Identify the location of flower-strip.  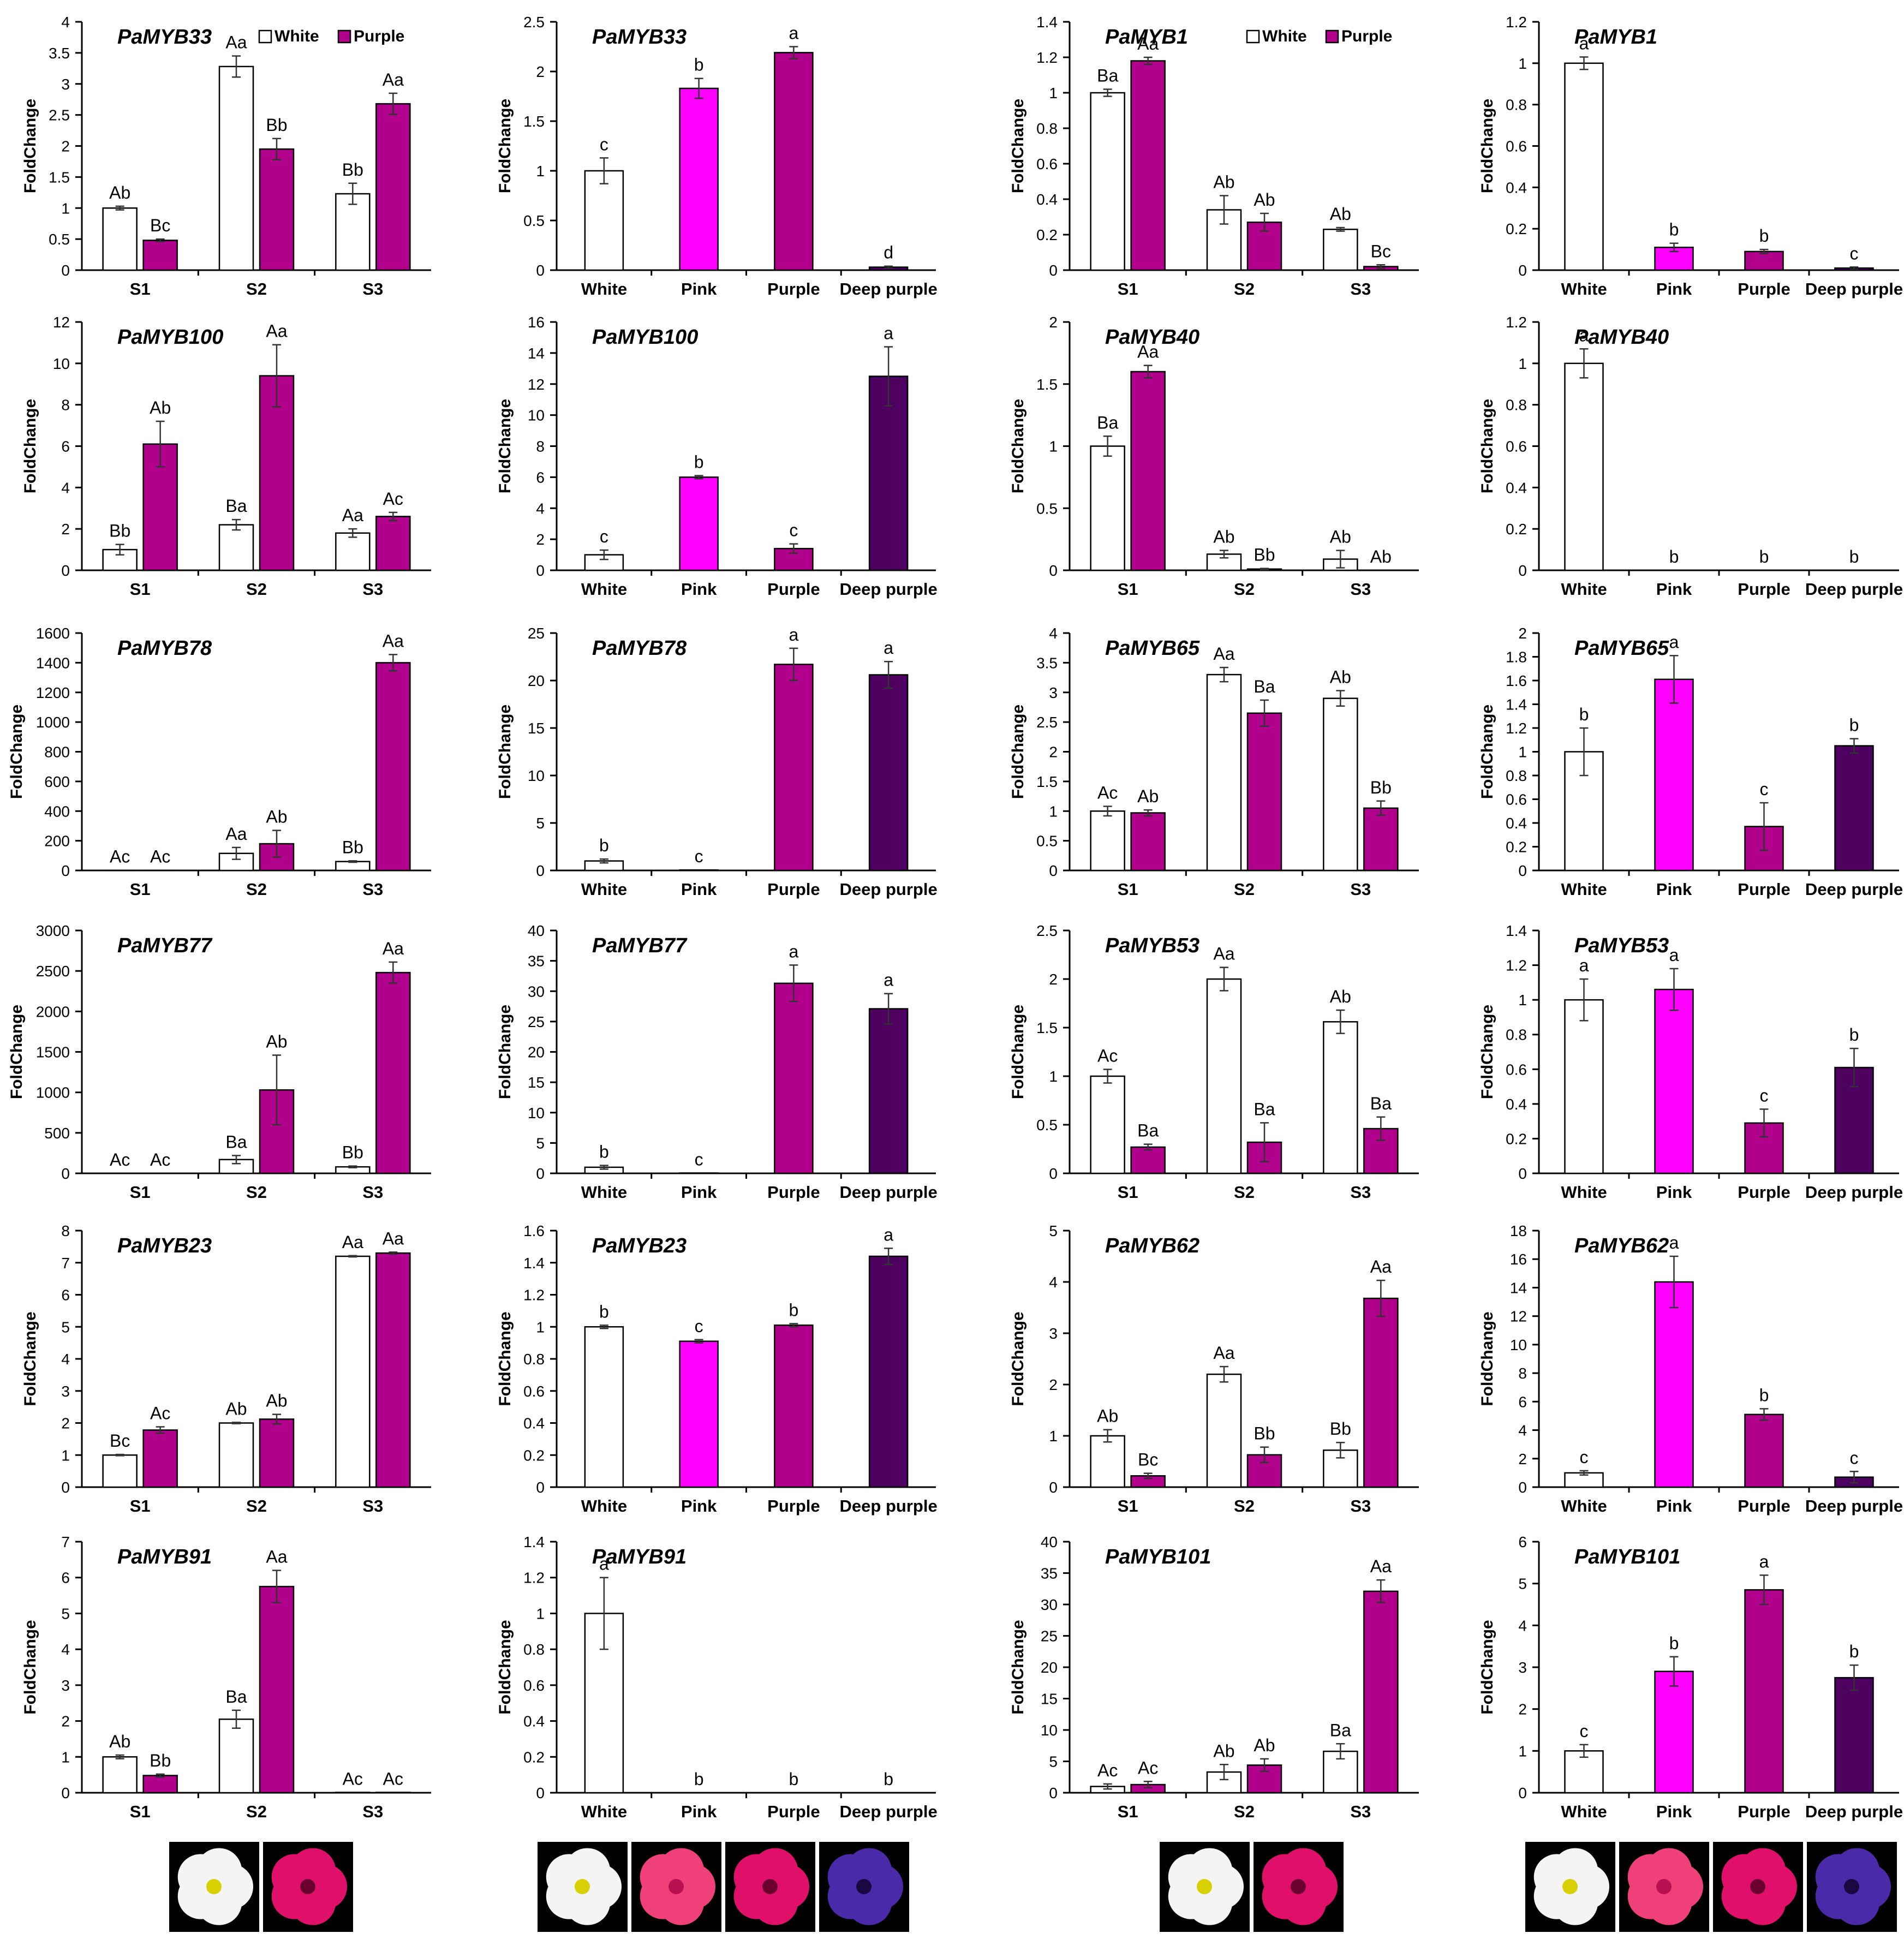
(723, 1887).